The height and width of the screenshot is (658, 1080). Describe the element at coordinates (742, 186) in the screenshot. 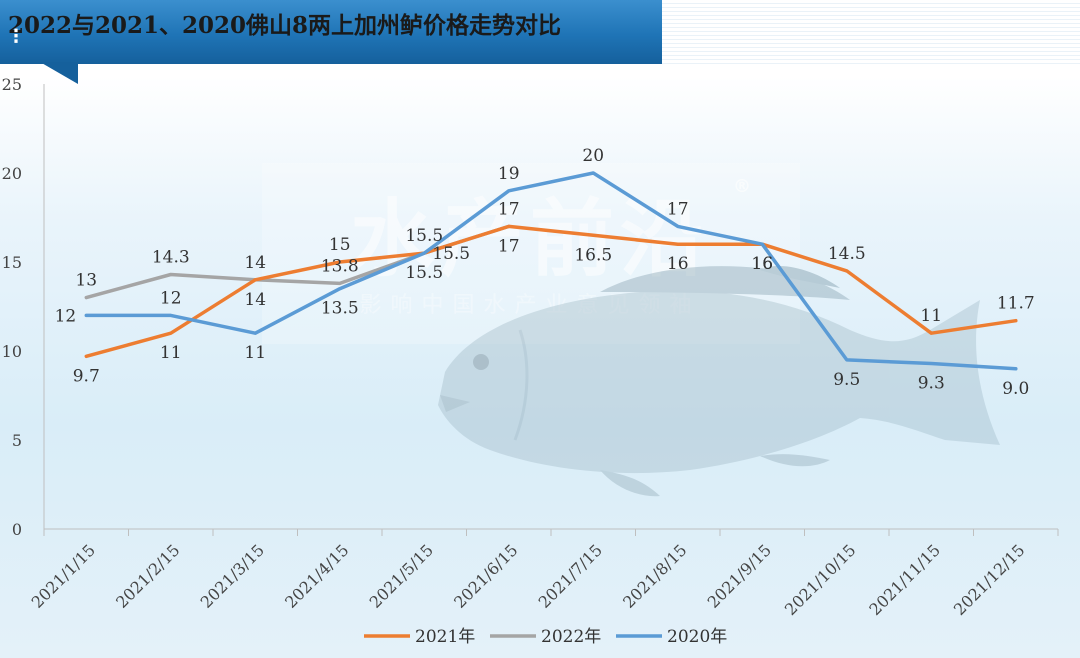

I see `watermark-registered: ®` at that location.